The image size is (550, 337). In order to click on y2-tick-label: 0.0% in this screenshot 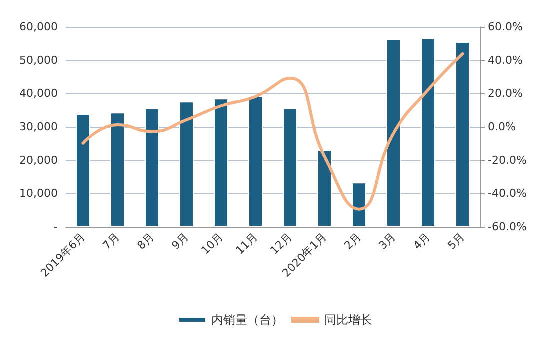, I will do `click(502, 127)`.